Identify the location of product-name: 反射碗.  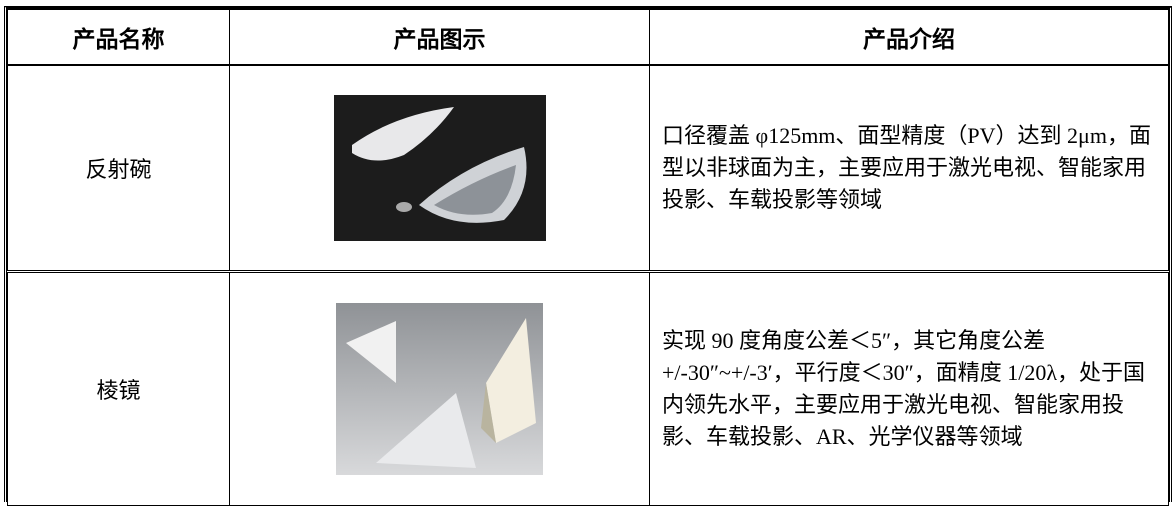
(118, 168).